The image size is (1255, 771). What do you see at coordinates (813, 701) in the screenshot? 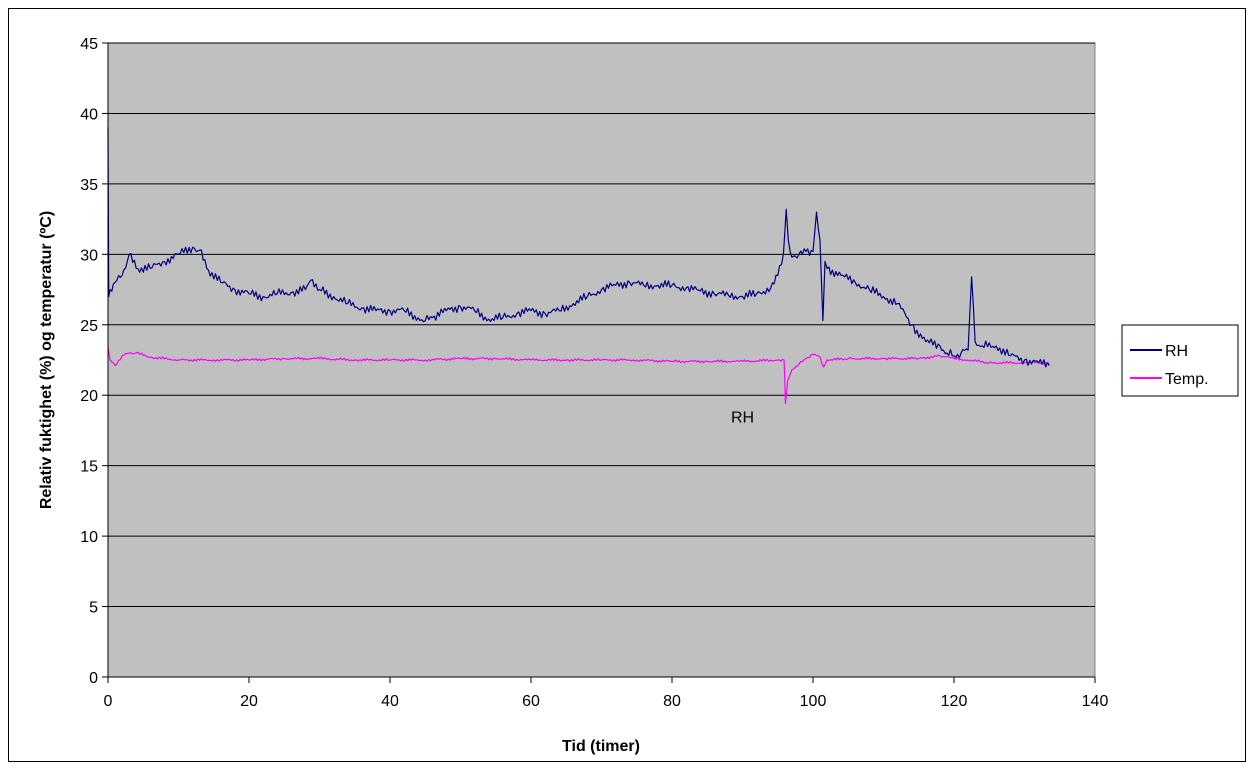
I see `x-tick-label-100: 100` at bounding box center [813, 701].